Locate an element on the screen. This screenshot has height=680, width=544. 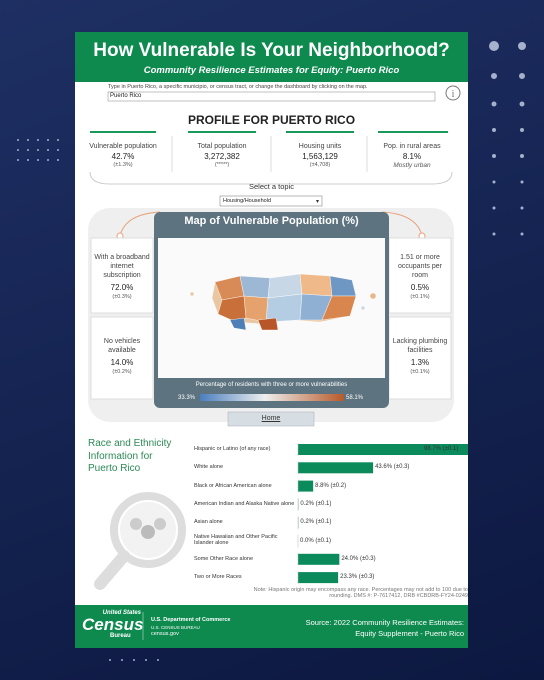
profile-title: PROFILE FOR PUERTO RICO is located at coordinates (271, 120).